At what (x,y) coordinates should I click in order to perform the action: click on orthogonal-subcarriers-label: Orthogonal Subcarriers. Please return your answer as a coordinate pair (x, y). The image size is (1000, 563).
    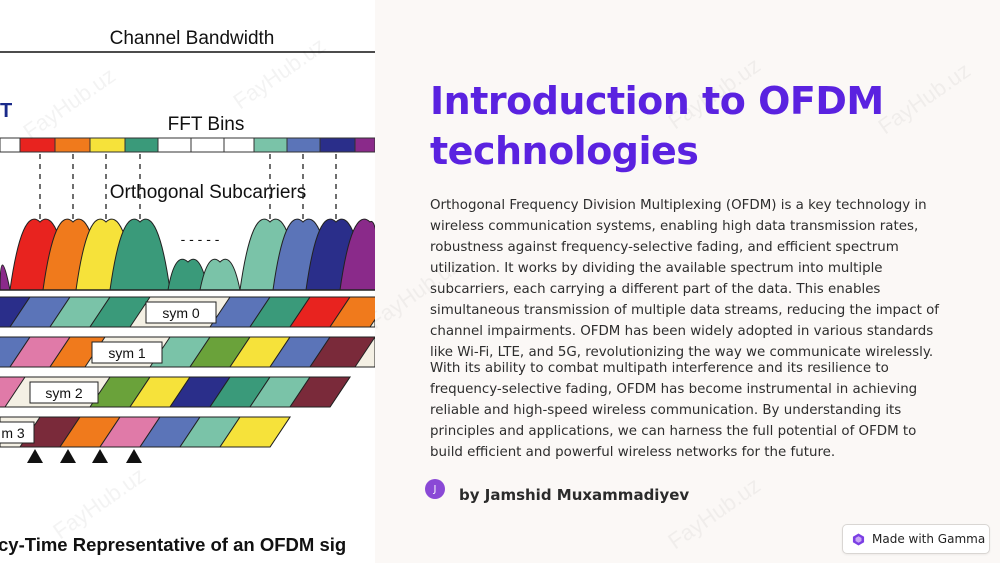
    Looking at the image, I should click on (208, 192).